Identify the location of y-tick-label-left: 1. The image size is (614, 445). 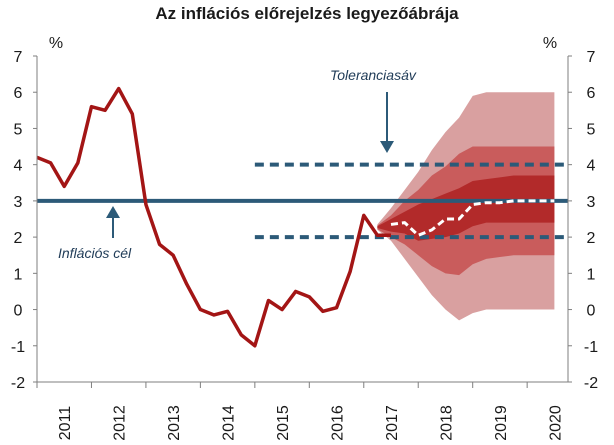
(18, 274).